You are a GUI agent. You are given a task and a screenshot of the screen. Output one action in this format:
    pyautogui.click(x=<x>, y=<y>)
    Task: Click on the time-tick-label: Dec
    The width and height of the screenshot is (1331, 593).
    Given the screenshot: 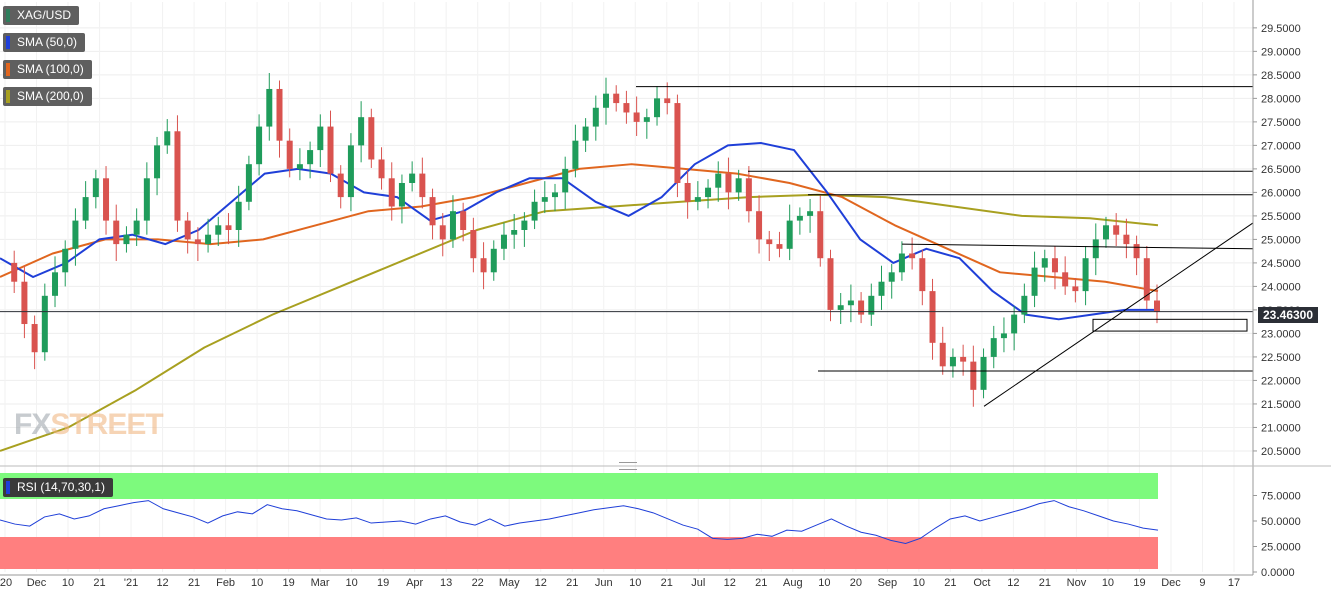 What is the action you would take?
    pyautogui.click(x=1171, y=583)
    